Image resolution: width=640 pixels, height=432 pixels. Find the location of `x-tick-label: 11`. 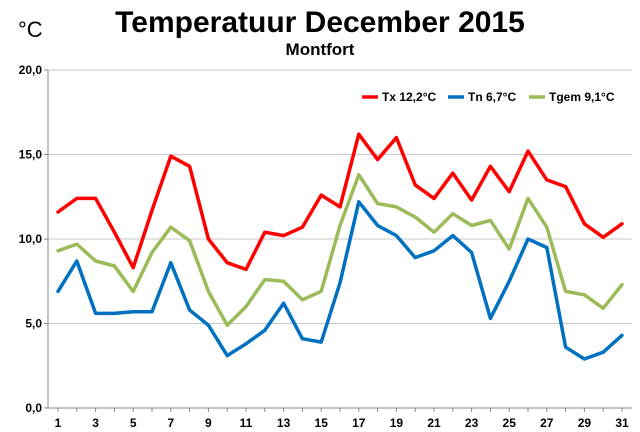

x-tick-label: 11 is located at coordinates (246, 423).